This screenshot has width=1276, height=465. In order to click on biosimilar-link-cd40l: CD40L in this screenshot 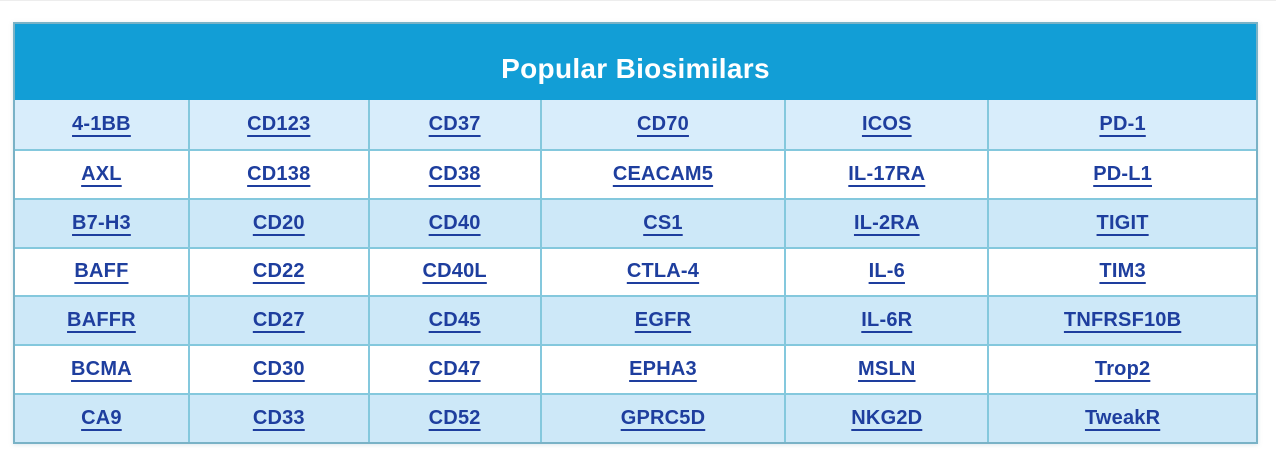, I will do `click(454, 271)`.